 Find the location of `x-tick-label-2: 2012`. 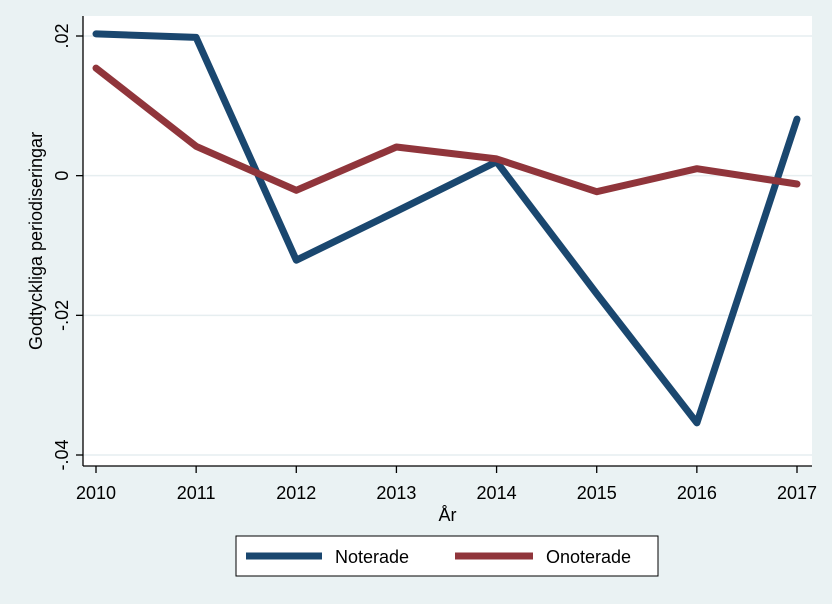

x-tick-label-2: 2012 is located at coordinates (296, 493).